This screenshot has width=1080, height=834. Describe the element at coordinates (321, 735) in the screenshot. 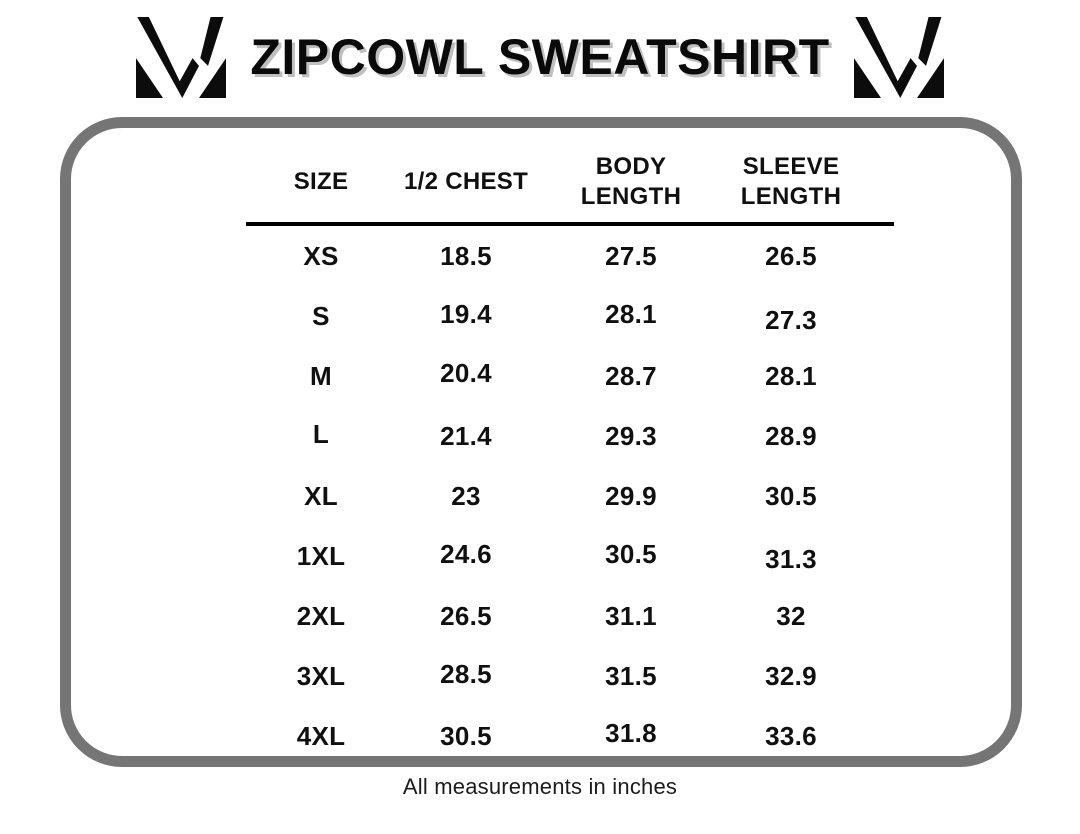

I see `cell-size: 4XL` at that location.